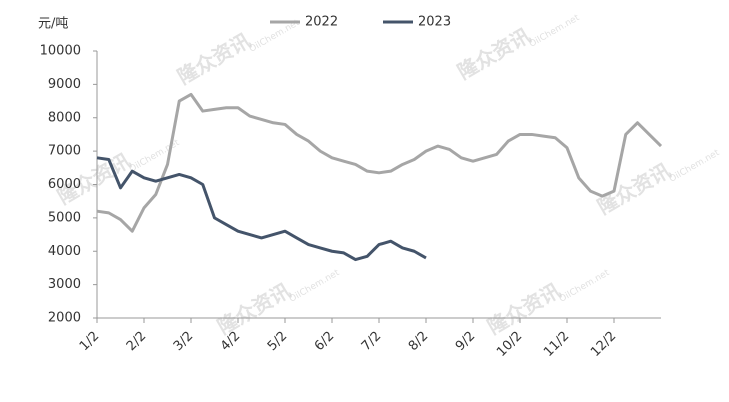 This screenshot has width=729, height=402. I want to click on x-tick-label: 1/2, so click(89, 341).